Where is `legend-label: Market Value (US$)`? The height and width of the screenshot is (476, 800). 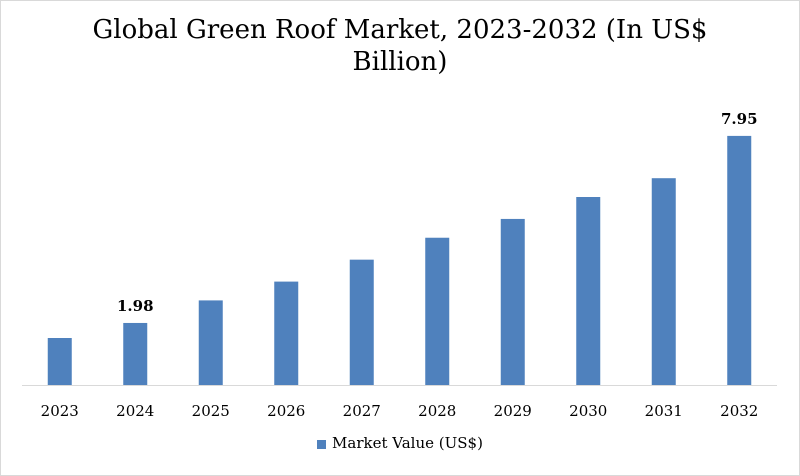 legend-label: Market Value (US$) is located at coordinates (407, 443).